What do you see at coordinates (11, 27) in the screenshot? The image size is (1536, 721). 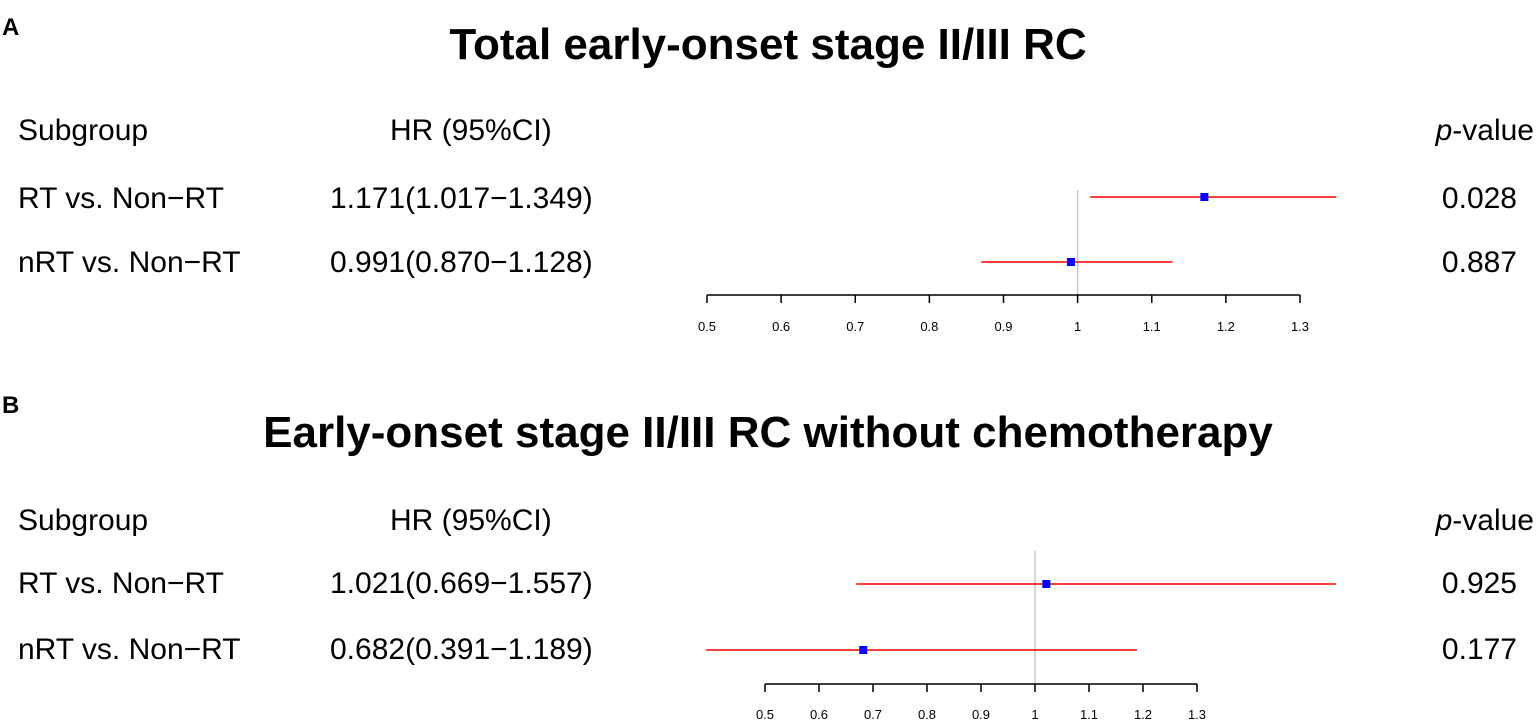 I see `panel-letter: A` at bounding box center [11, 27].